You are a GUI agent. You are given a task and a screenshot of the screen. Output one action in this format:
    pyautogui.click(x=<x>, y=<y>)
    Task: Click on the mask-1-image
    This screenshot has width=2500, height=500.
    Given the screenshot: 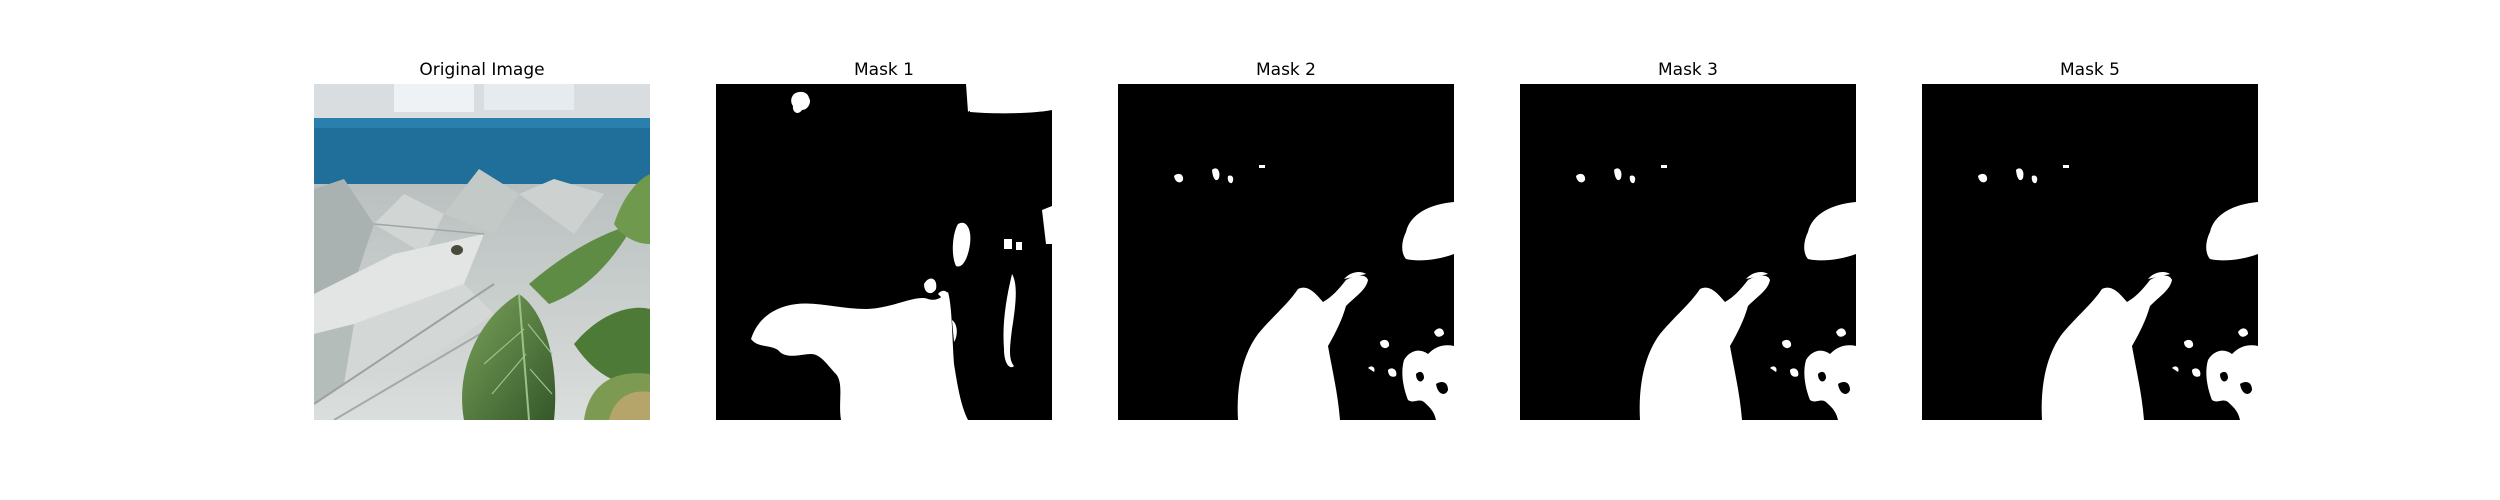 What is the action you would take?
    pyautogui.click(x=884, y=252)
    